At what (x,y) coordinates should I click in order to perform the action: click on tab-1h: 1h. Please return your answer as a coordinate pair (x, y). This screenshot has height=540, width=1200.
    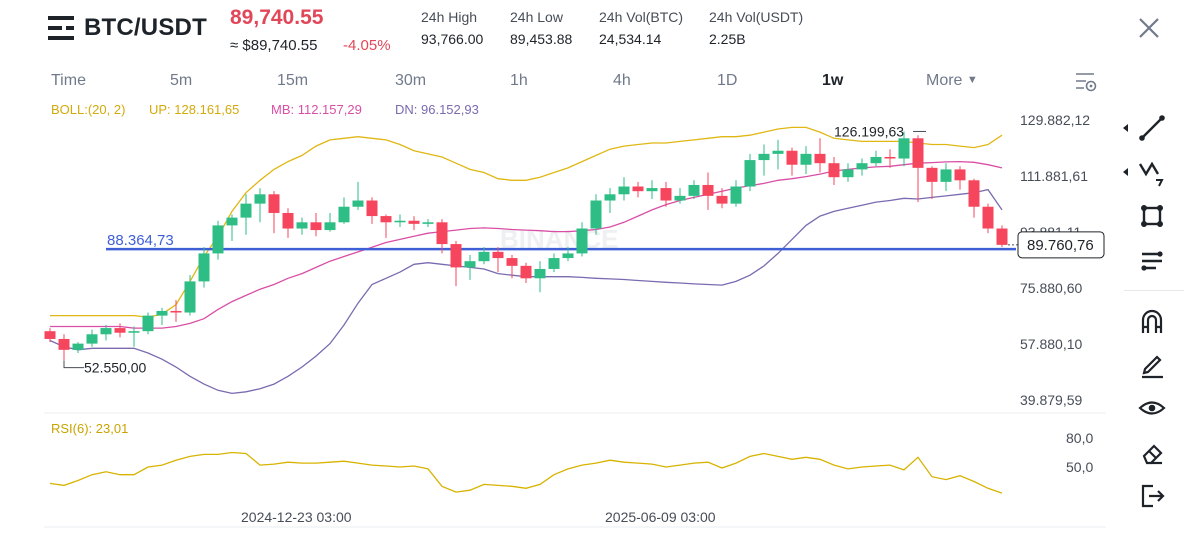
    Looking at the image, I should click on (519, 80).